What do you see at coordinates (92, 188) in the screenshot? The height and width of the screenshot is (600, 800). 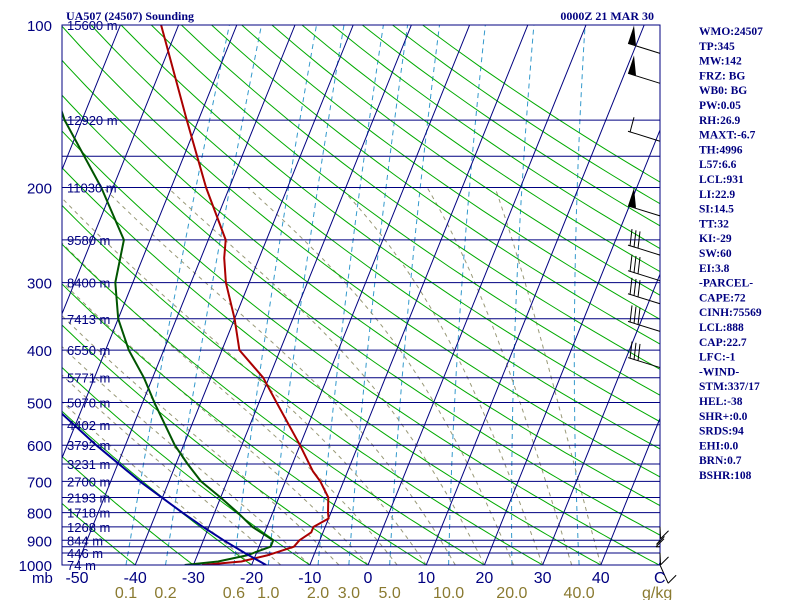 I see `height-label: 11030 m` at bounding box center [92, 188].